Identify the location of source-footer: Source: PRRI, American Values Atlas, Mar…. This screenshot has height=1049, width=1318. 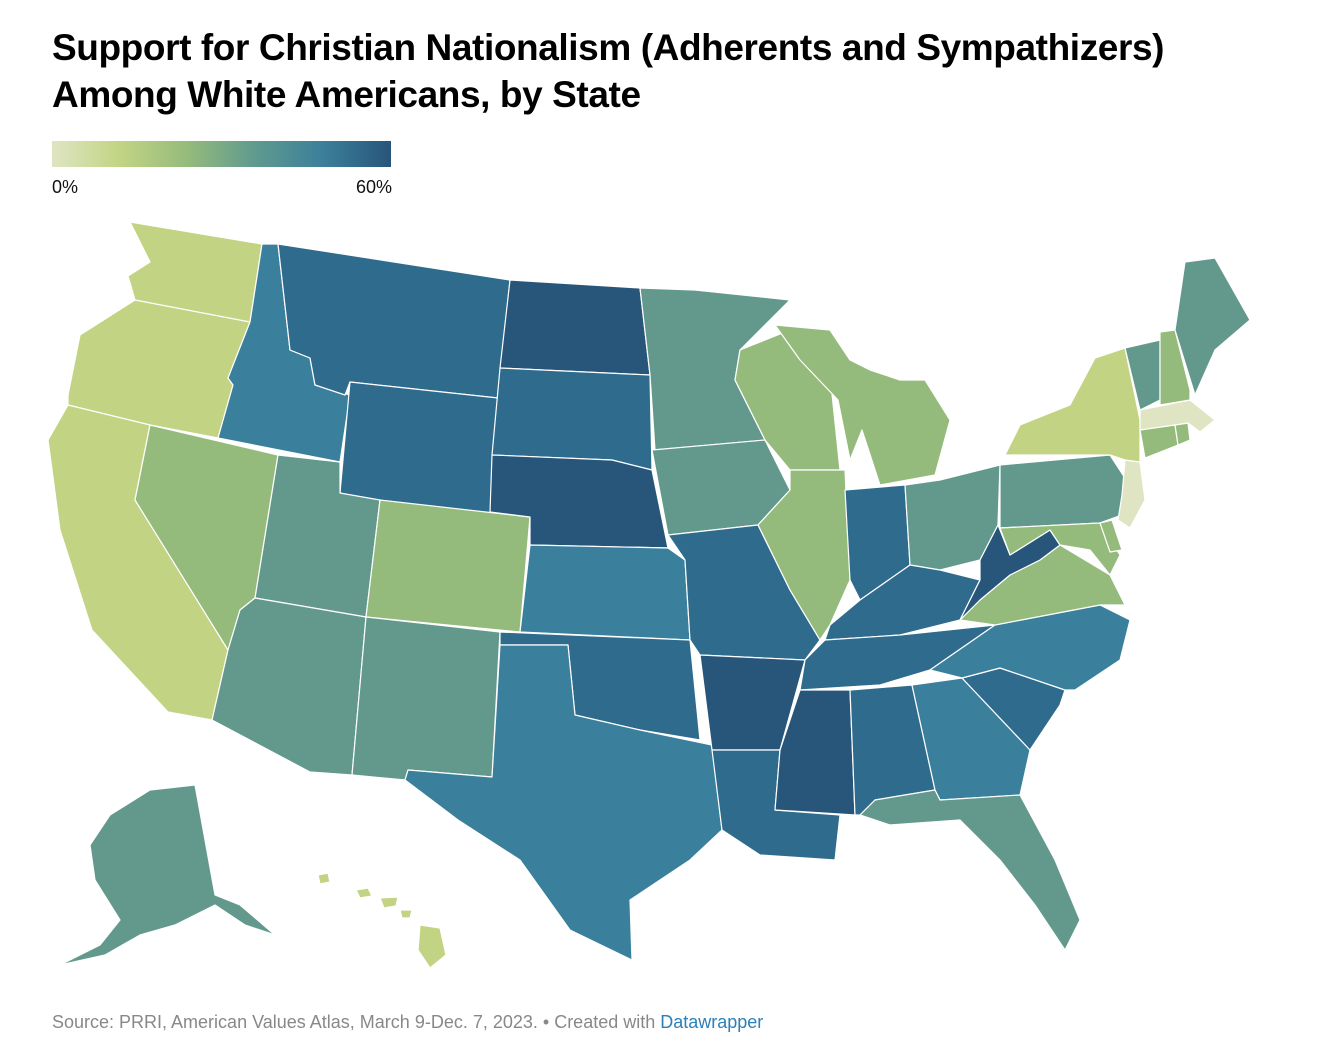
(407, 1022).